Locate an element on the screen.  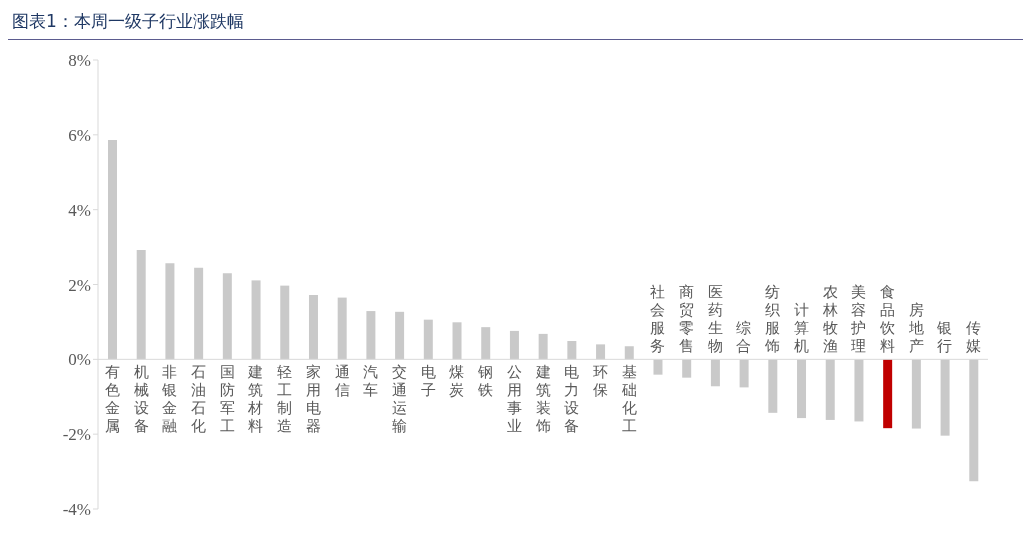
y-tick-label: 6% is located at coordinates (79, 135).